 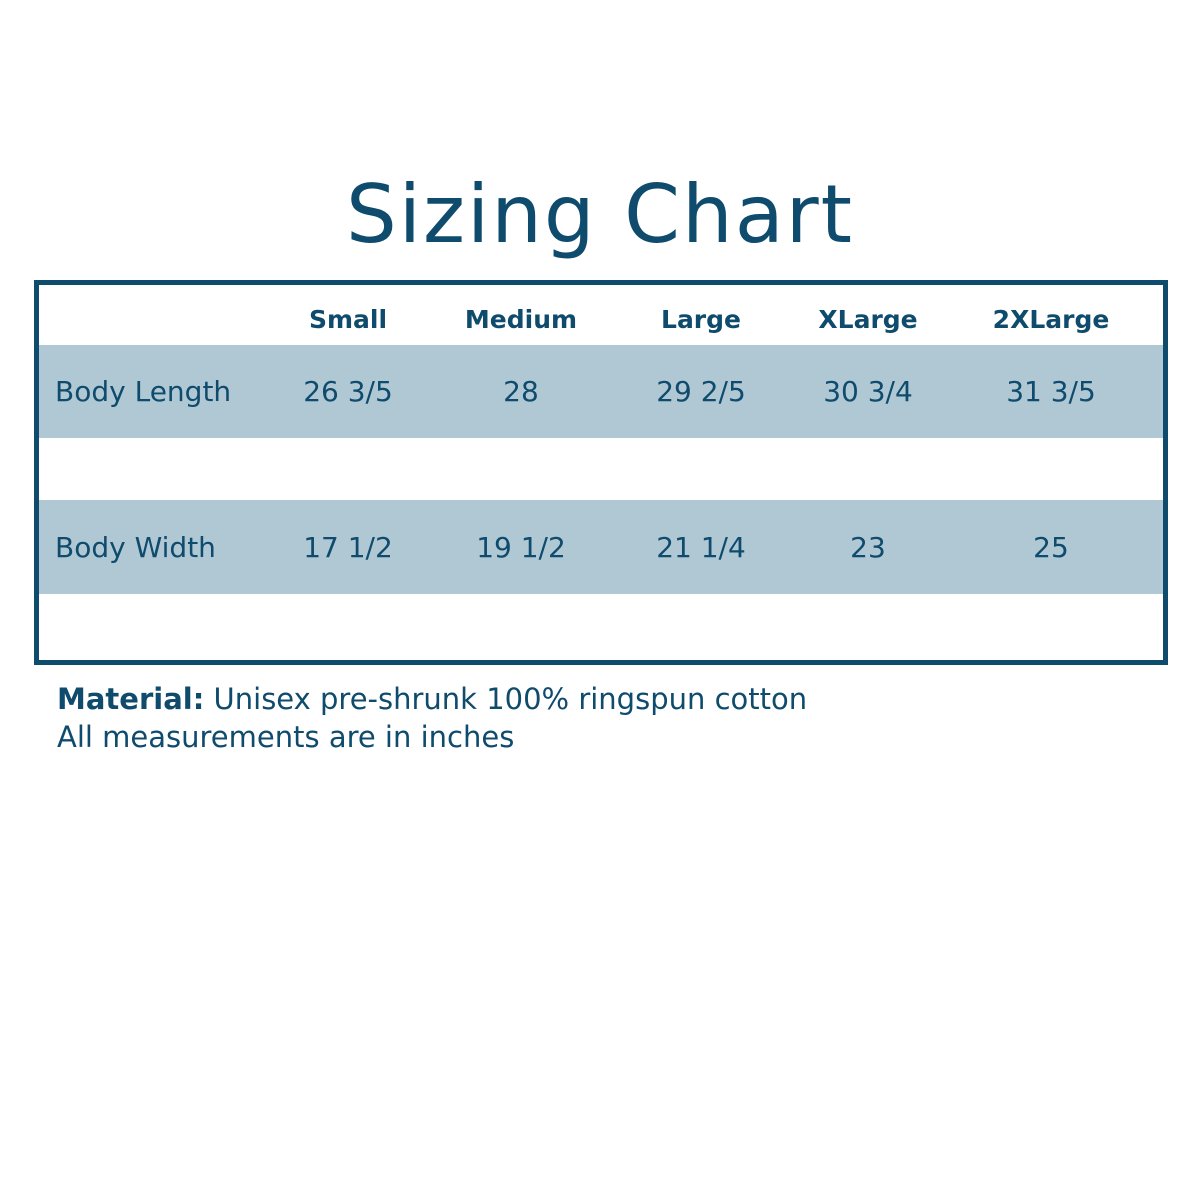 What do you see at coordinates (348, 547) in the screenshot?
I see `table-cell: 17 1/2` at bounding box center [348, 547].